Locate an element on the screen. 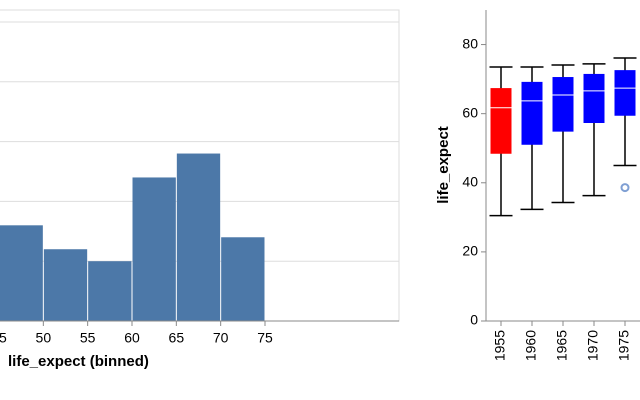 Image resolution: width=640 pixels, height=400 pixels. y-tick-label: 80 is located at coordinates (470, 43).